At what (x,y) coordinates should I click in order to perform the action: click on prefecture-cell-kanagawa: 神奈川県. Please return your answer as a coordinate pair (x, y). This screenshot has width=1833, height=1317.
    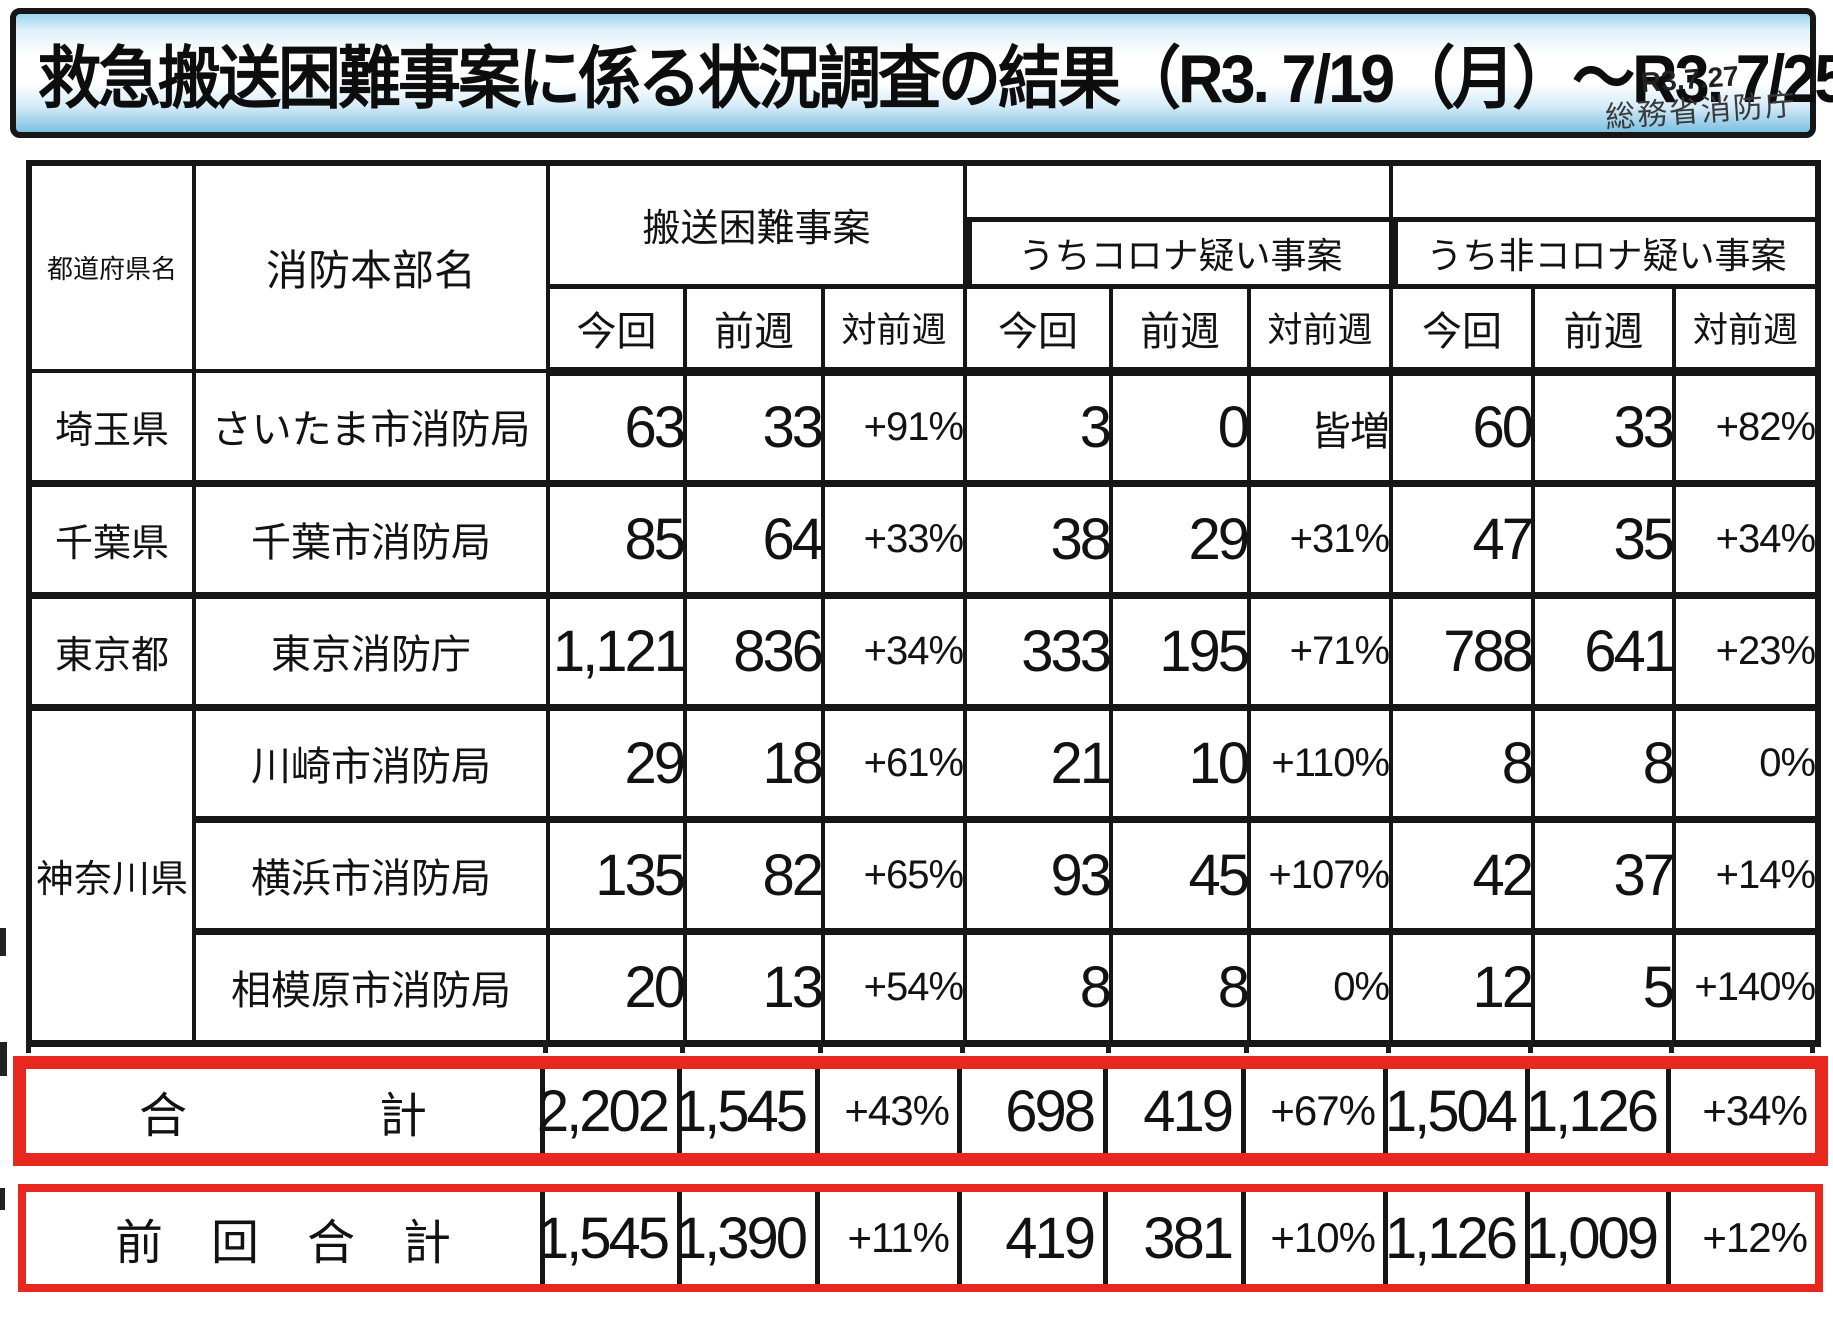
    Looking at the image, I should click on (111, 876).